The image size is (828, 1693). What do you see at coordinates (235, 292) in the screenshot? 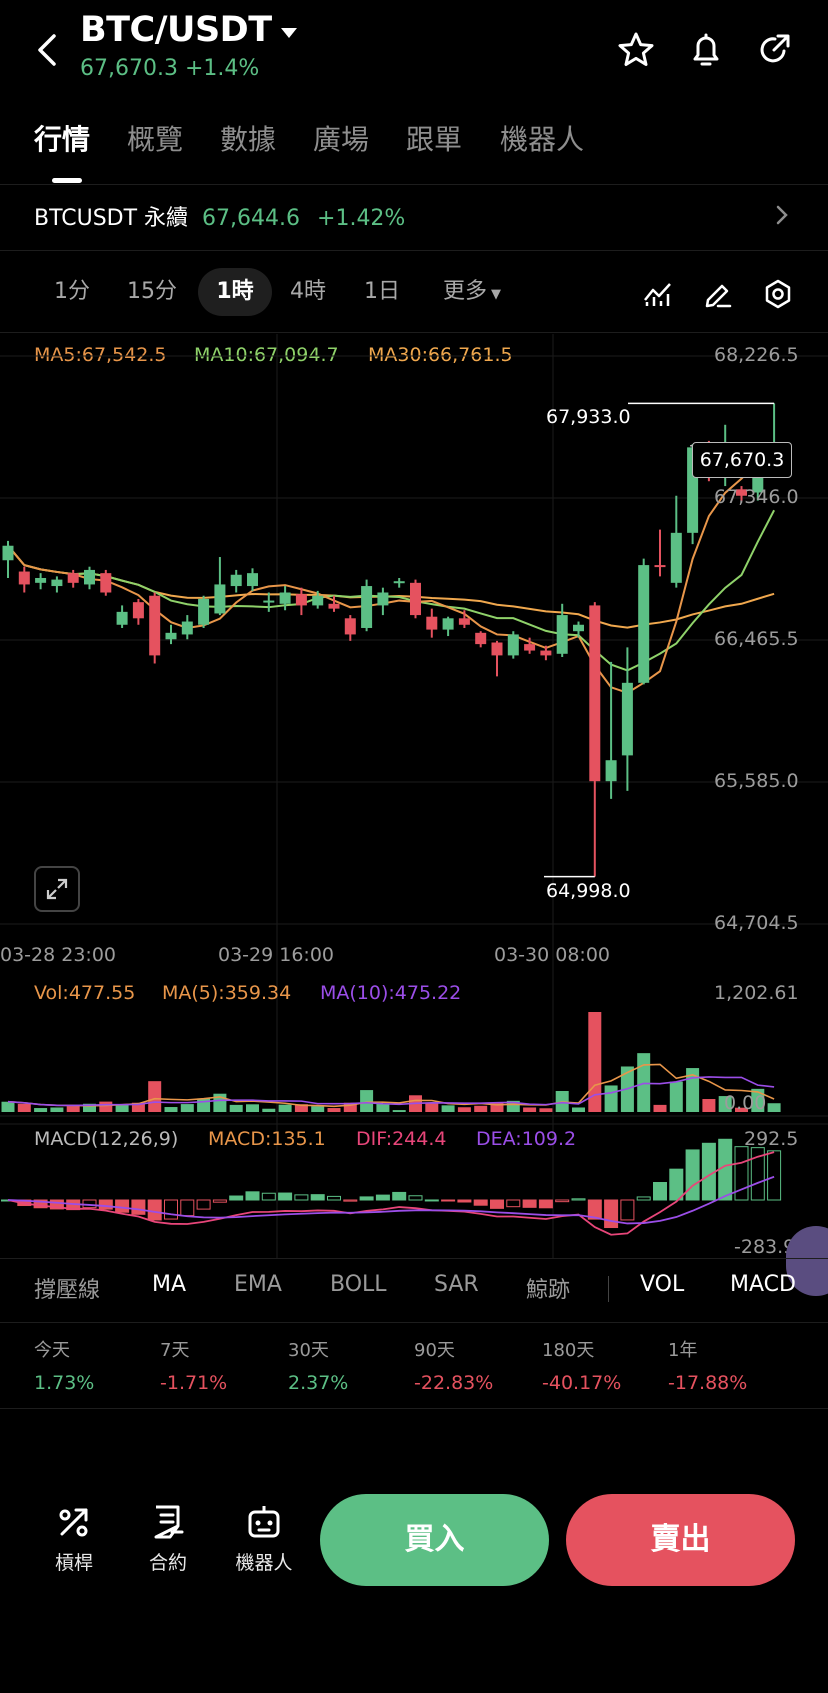
I see `interval-1h: 1時` at bounding box center [235, 292].